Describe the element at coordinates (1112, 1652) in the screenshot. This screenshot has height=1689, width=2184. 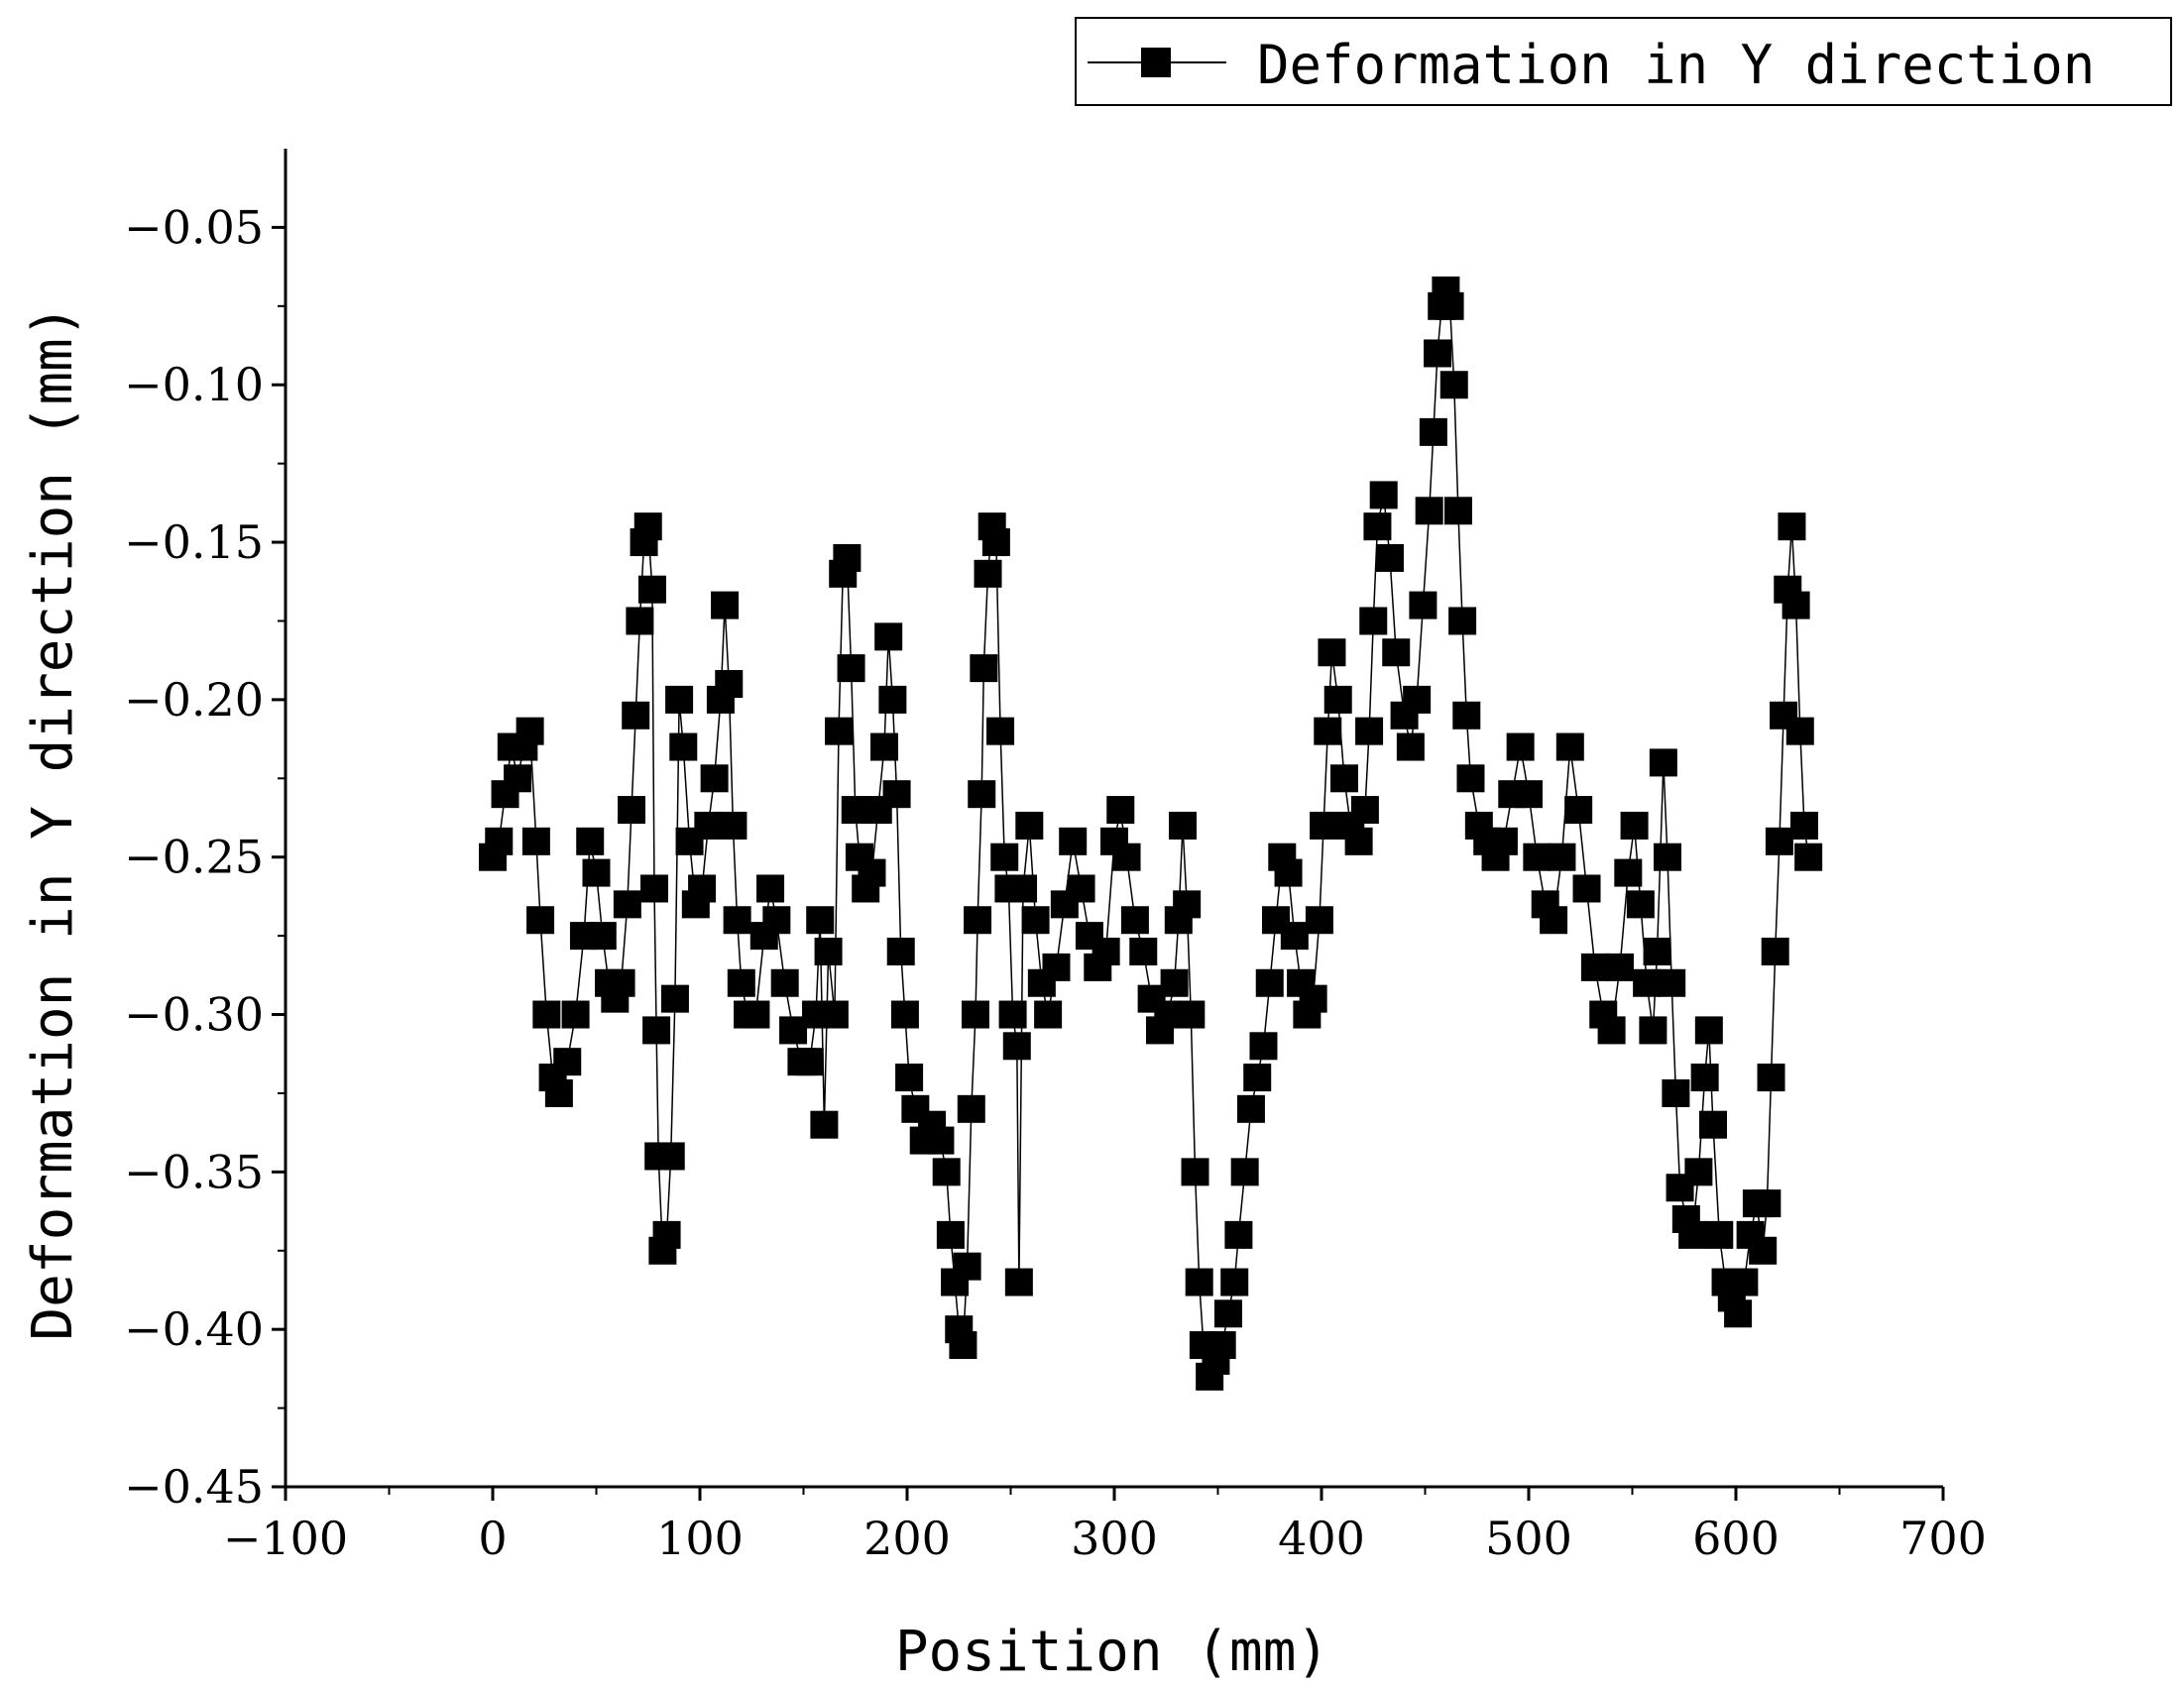
I see `x-axis-title: Position (mm)` at that location.